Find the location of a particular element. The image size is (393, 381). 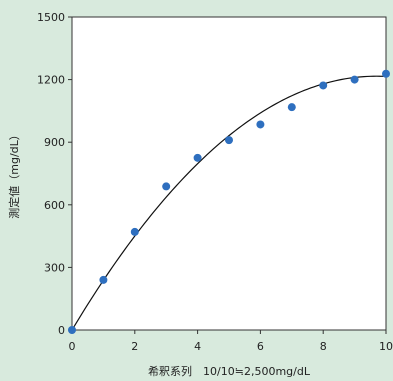

x-tick-label: 10 is located at coordinates (386, 346).